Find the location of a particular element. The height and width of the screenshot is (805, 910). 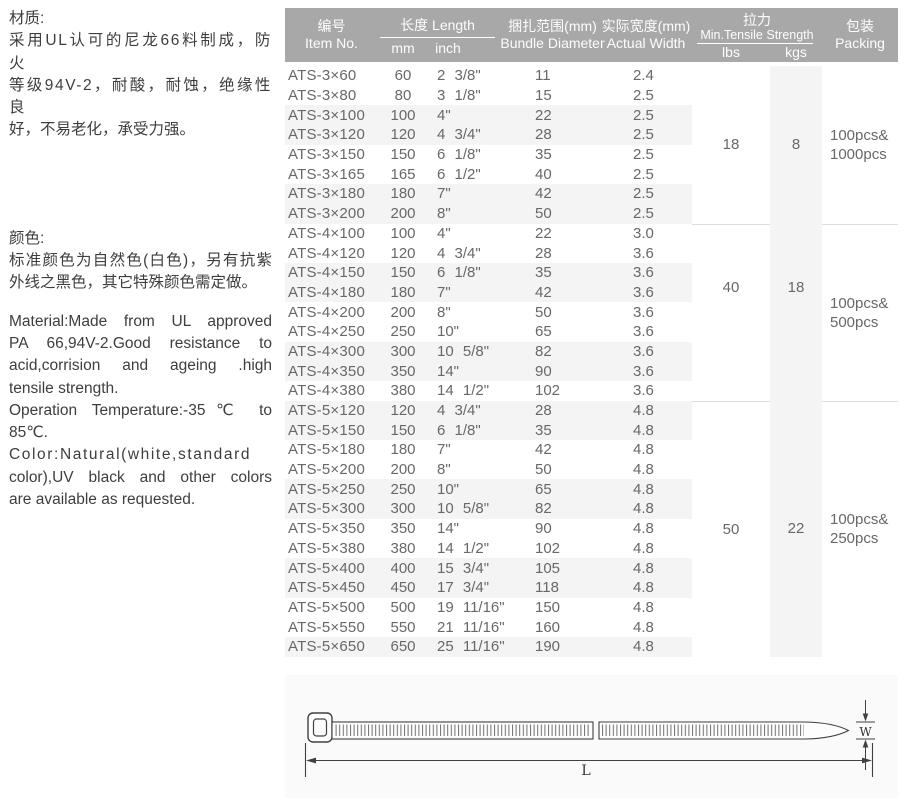

bundle-diameter-cell: 50 is located at coordinates (543, 470).